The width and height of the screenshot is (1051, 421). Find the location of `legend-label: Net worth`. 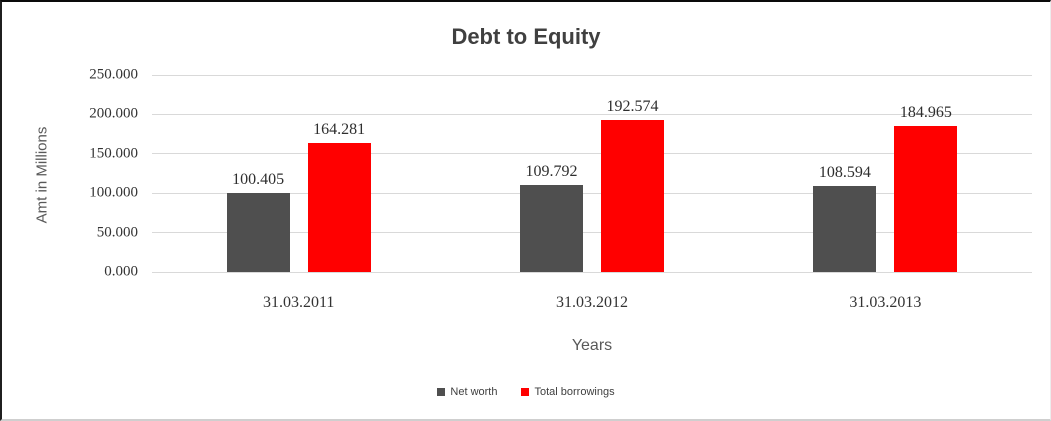

legend-label: Net worth is located at coordinates (474, 392).